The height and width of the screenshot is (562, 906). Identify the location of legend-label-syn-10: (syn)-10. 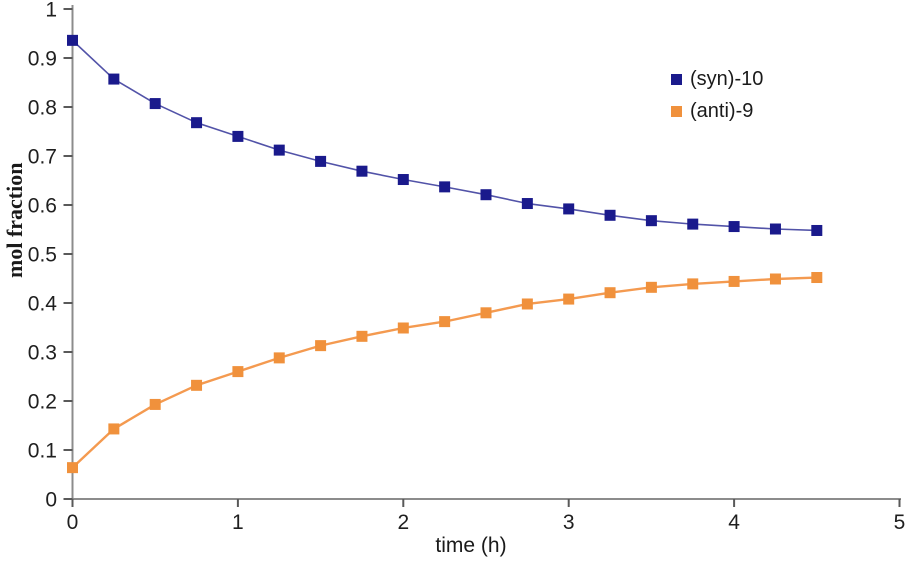
(727, 78).